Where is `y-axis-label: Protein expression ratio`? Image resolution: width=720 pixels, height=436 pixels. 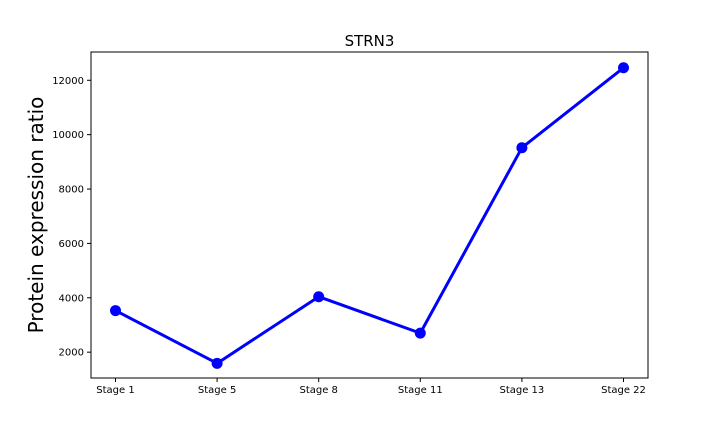
y-axis-label: Protein expression ratio is located at coordinates (36, 215).